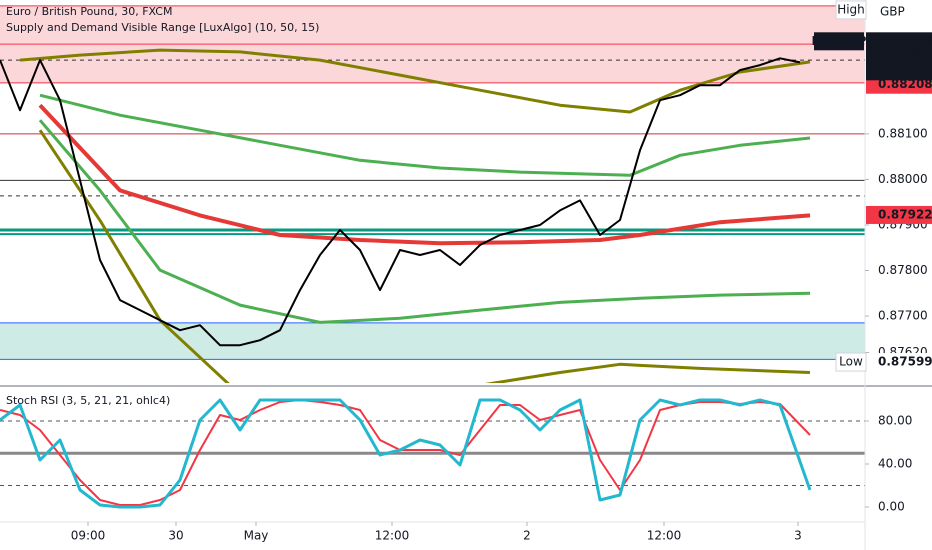  Describe the element at coordinates (905, 214) in the screenshot. I see `price-label: 0.87922` at that location.